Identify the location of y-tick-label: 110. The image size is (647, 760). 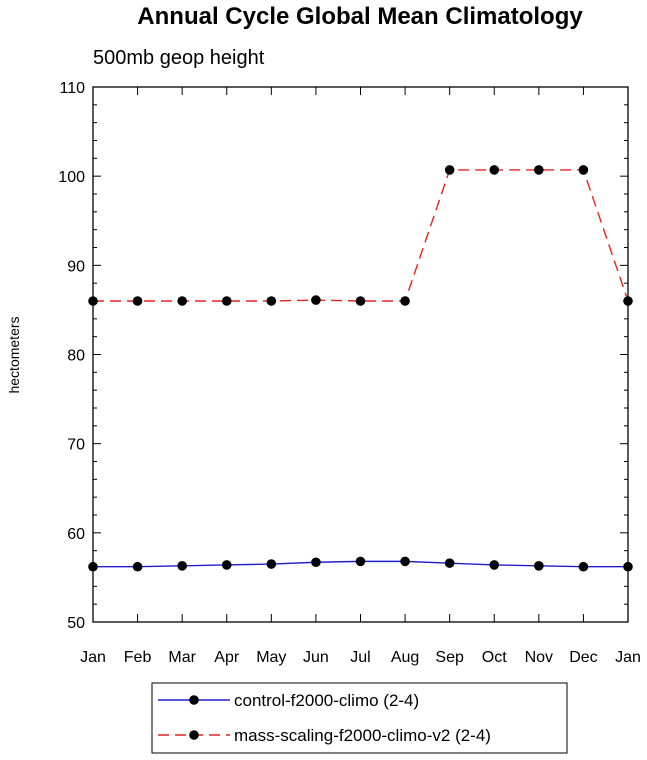
(72, 88).